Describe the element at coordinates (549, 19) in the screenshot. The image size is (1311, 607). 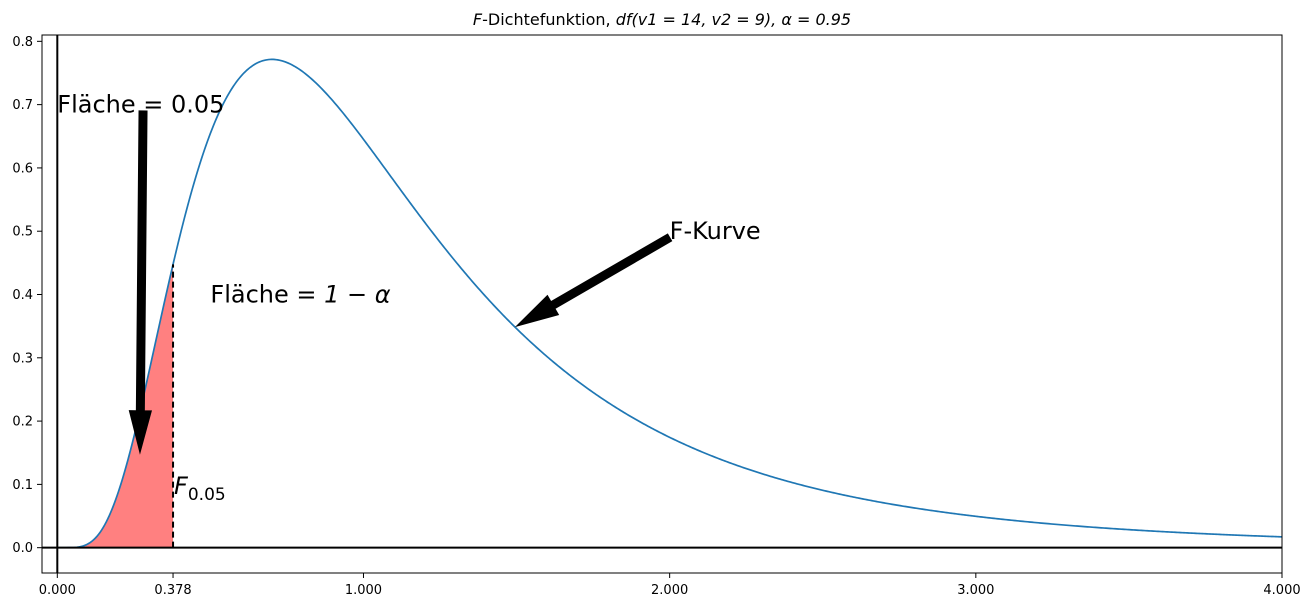
I see `title-text: -Dichtefunktion,` at that location.